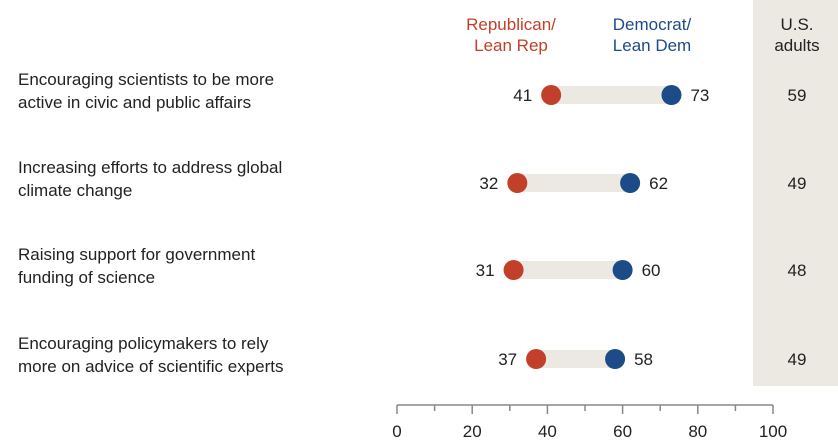 Image resolution: width=838 pixels, height=442 pixels. Describe the element at coordinates (511, 35) in the screenshot. I see `legend-republican: Republican/Lean Rep` at that location.